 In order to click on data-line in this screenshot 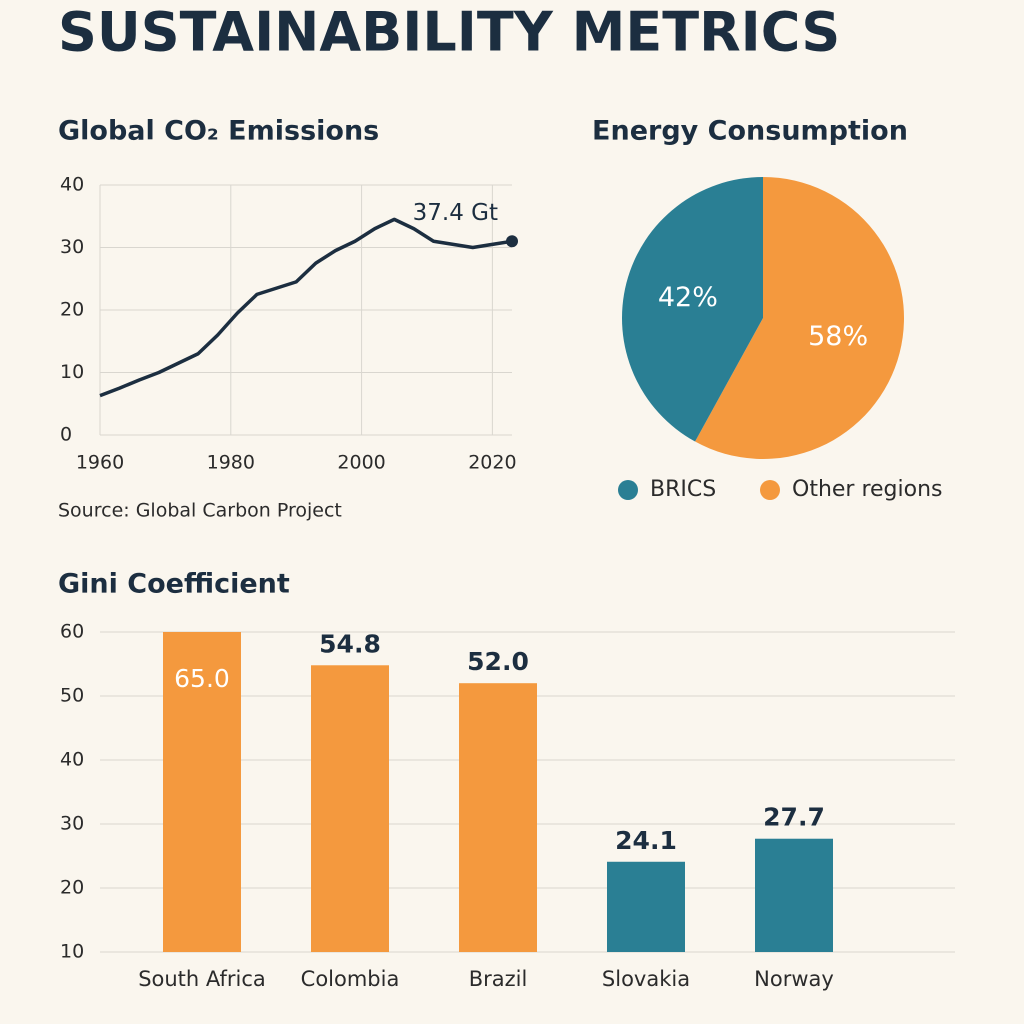, I will do `click(306, 307)`.